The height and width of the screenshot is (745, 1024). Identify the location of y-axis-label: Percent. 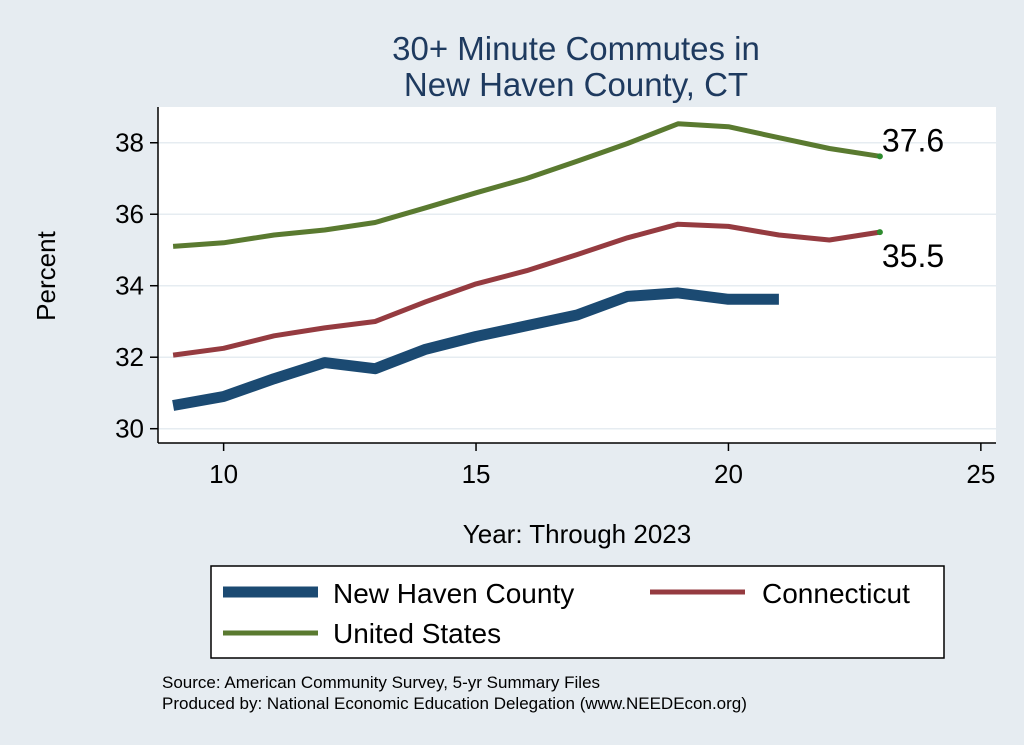
(46, 275).